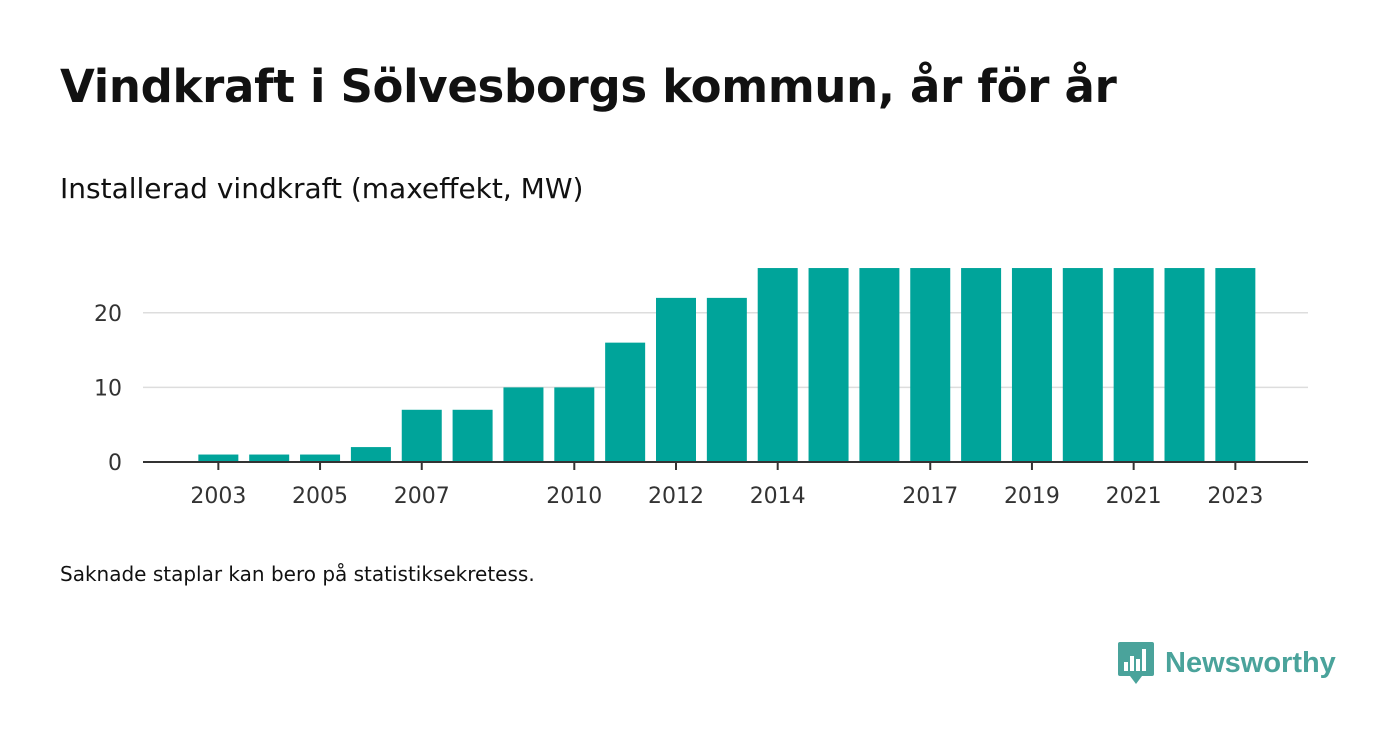  Describe the element at coordinates (574, 424) in the screenshot. I see `bar-2010` at that location.